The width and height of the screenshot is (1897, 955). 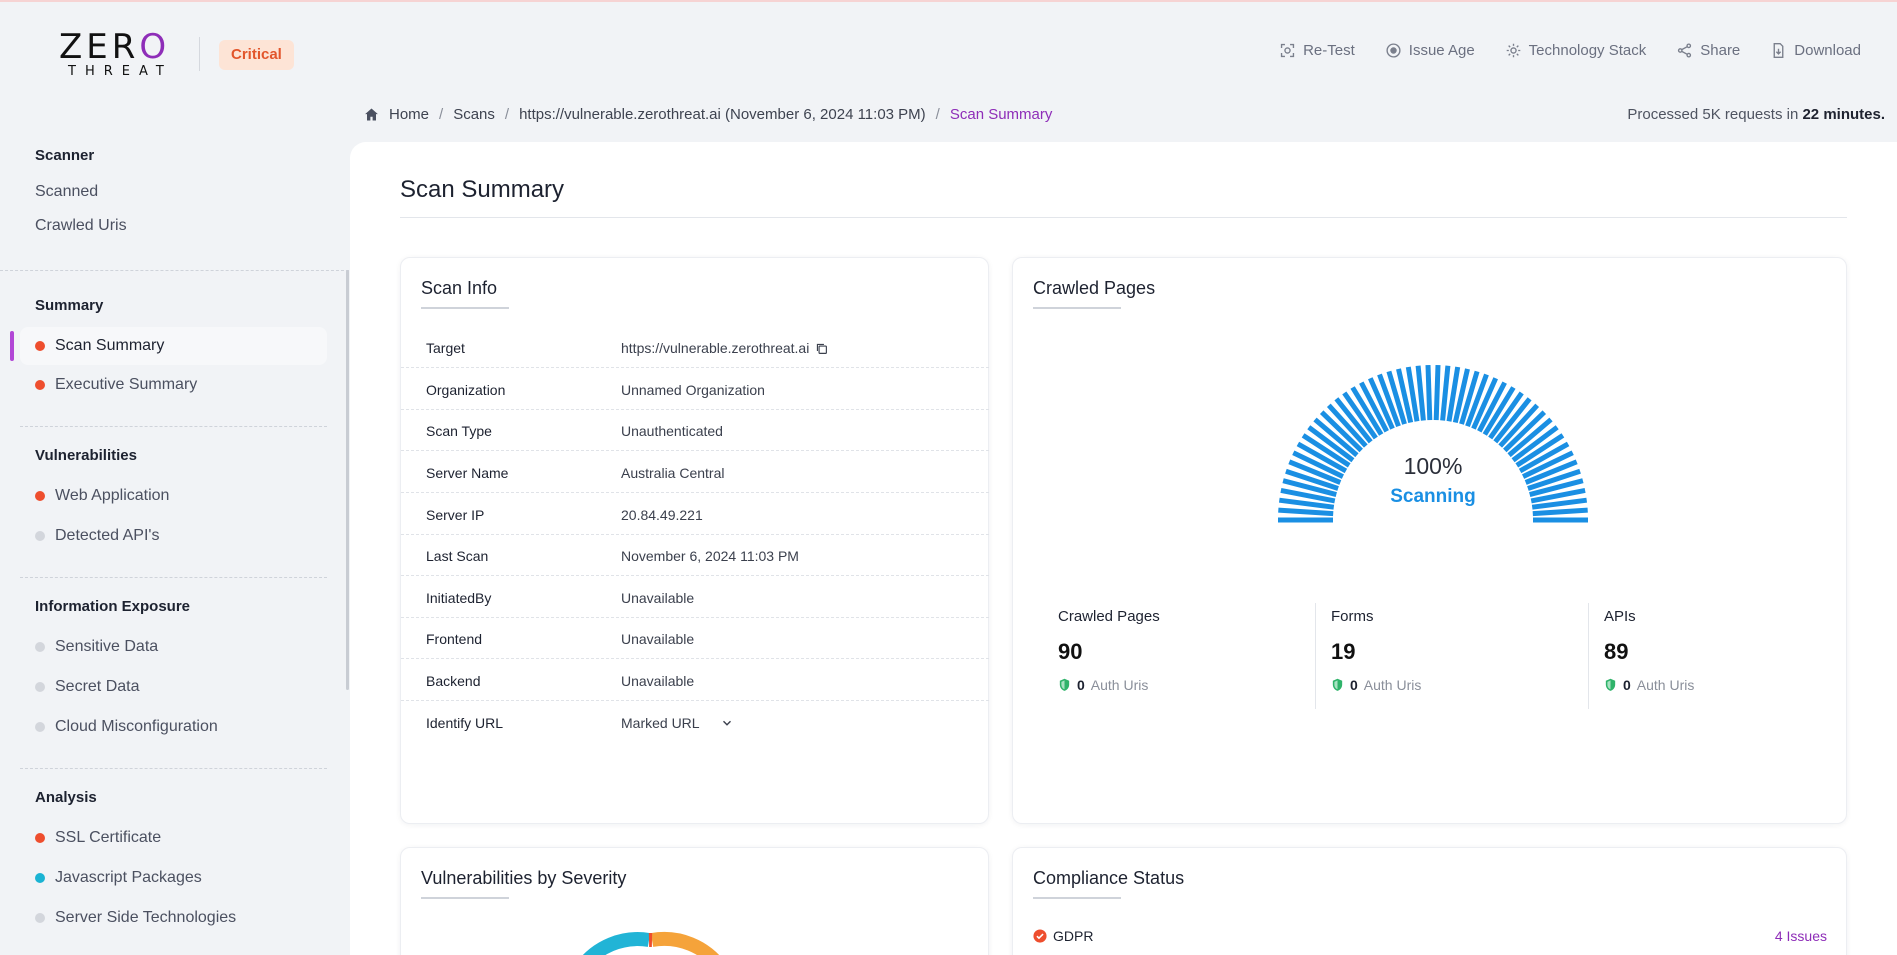 What do you see at coordinates (67, 191) in the screenshot?
I see `sidebar-item-scanned: Scanned` at bounding box center [67, 191].